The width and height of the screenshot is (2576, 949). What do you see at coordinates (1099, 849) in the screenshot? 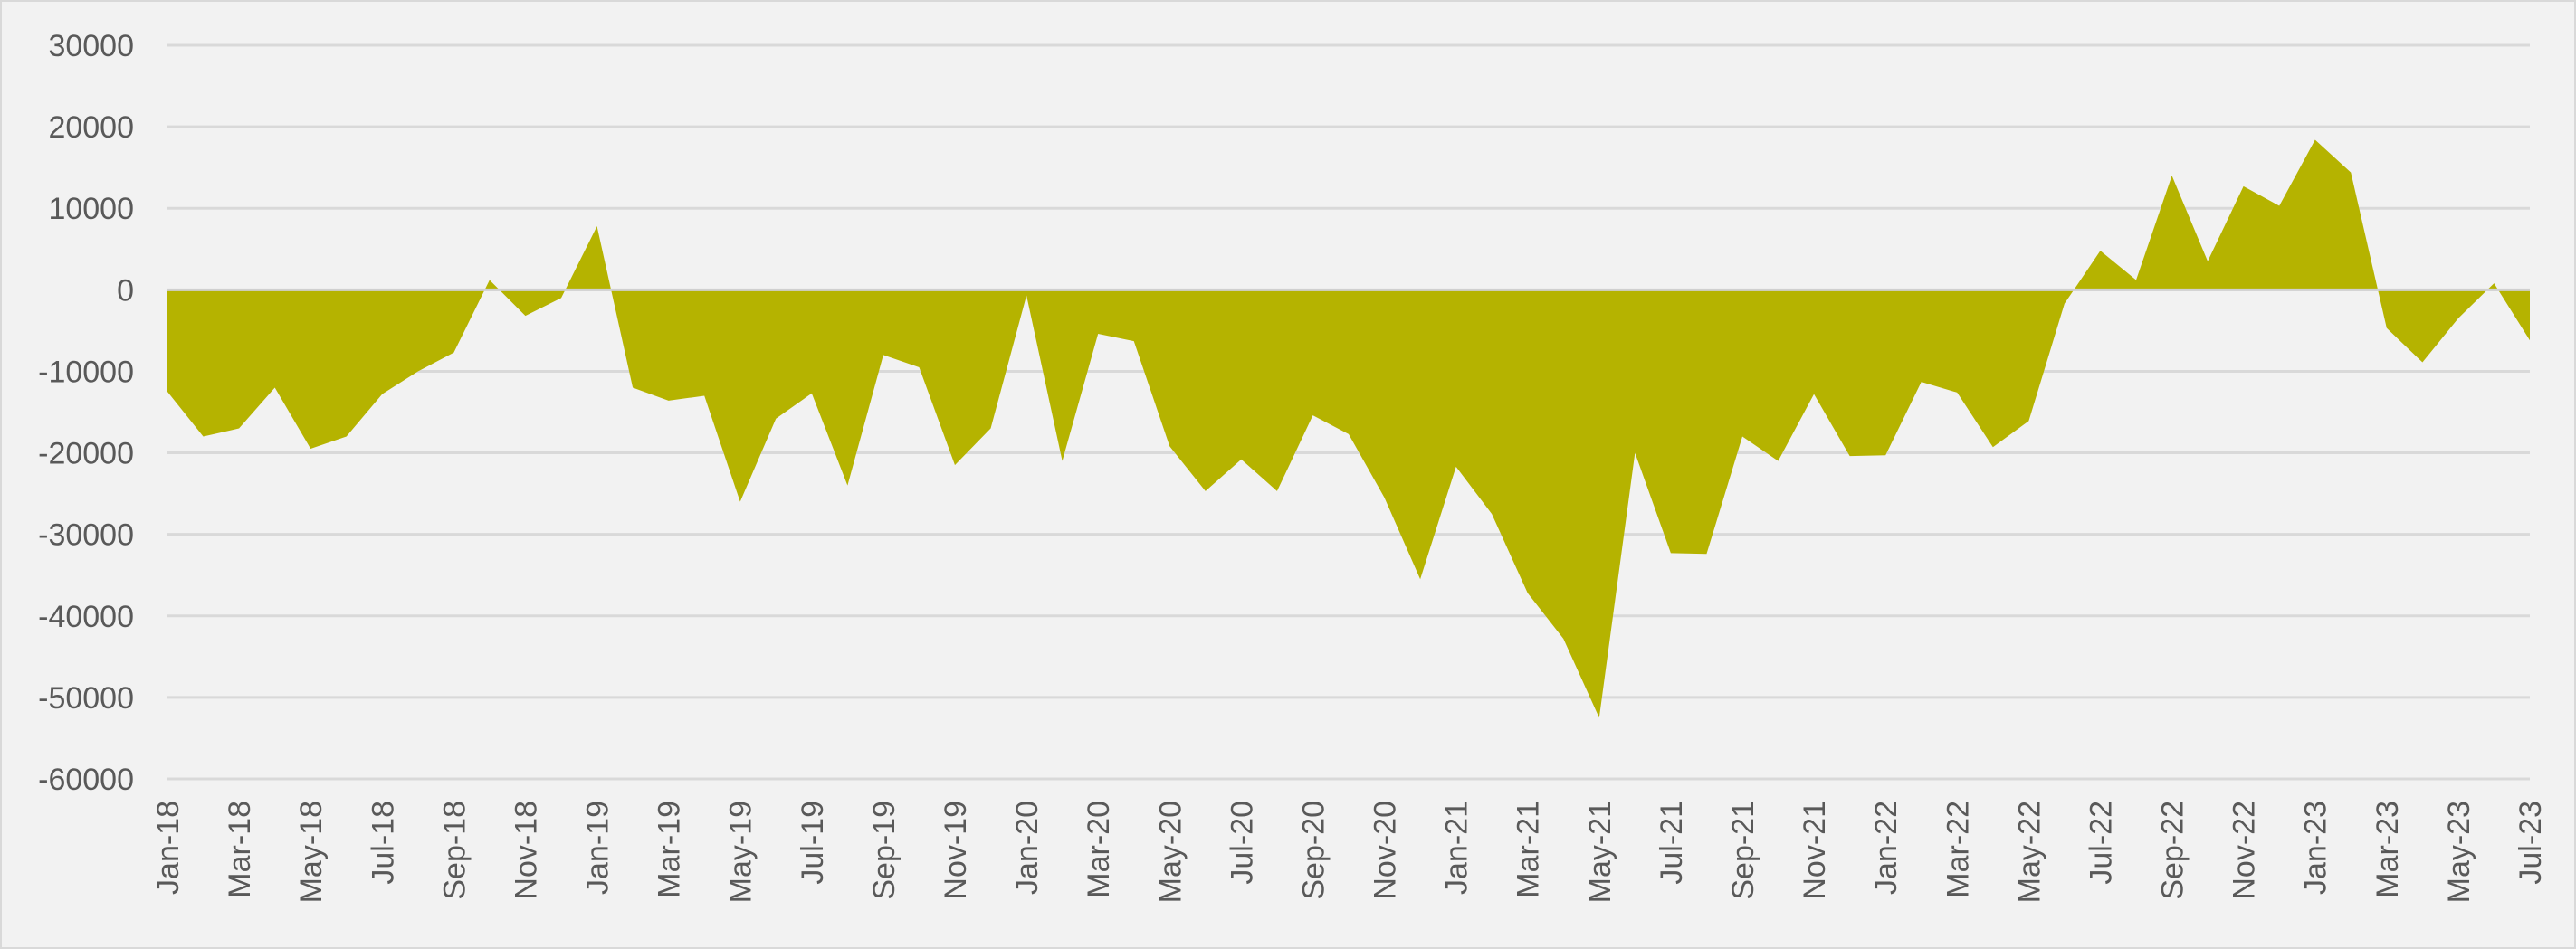
I see `x-tick-label: Mar-20` at bounding box center [1099, 849].